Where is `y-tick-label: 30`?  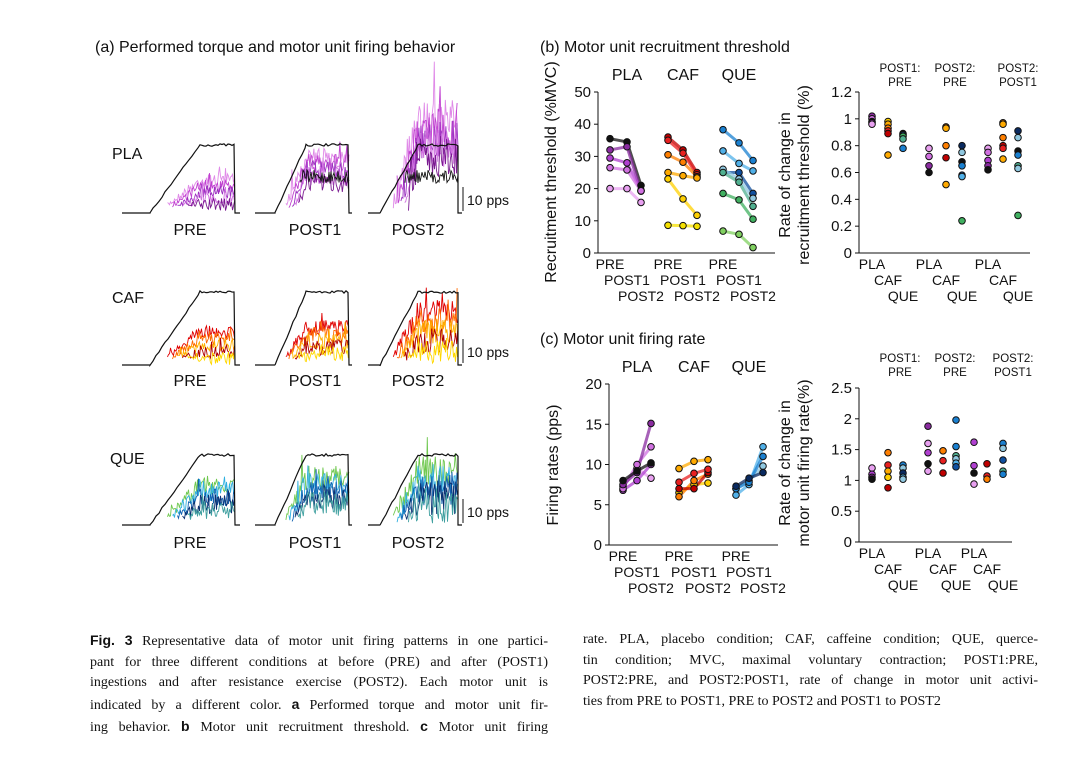
y-tick-label: 30 is located at coordinates (582, 156).